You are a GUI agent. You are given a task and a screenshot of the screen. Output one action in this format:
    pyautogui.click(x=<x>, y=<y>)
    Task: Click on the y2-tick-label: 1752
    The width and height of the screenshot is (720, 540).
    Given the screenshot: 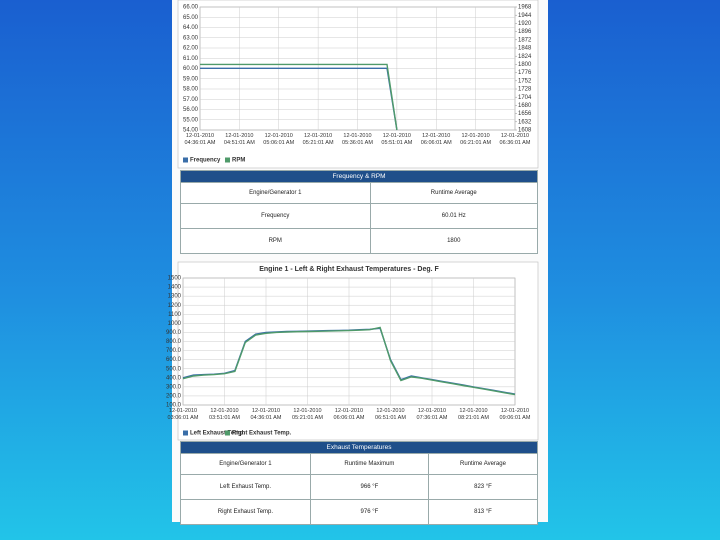 What is the action you would take?
    pyautogui.click(x=525, y=81)
    